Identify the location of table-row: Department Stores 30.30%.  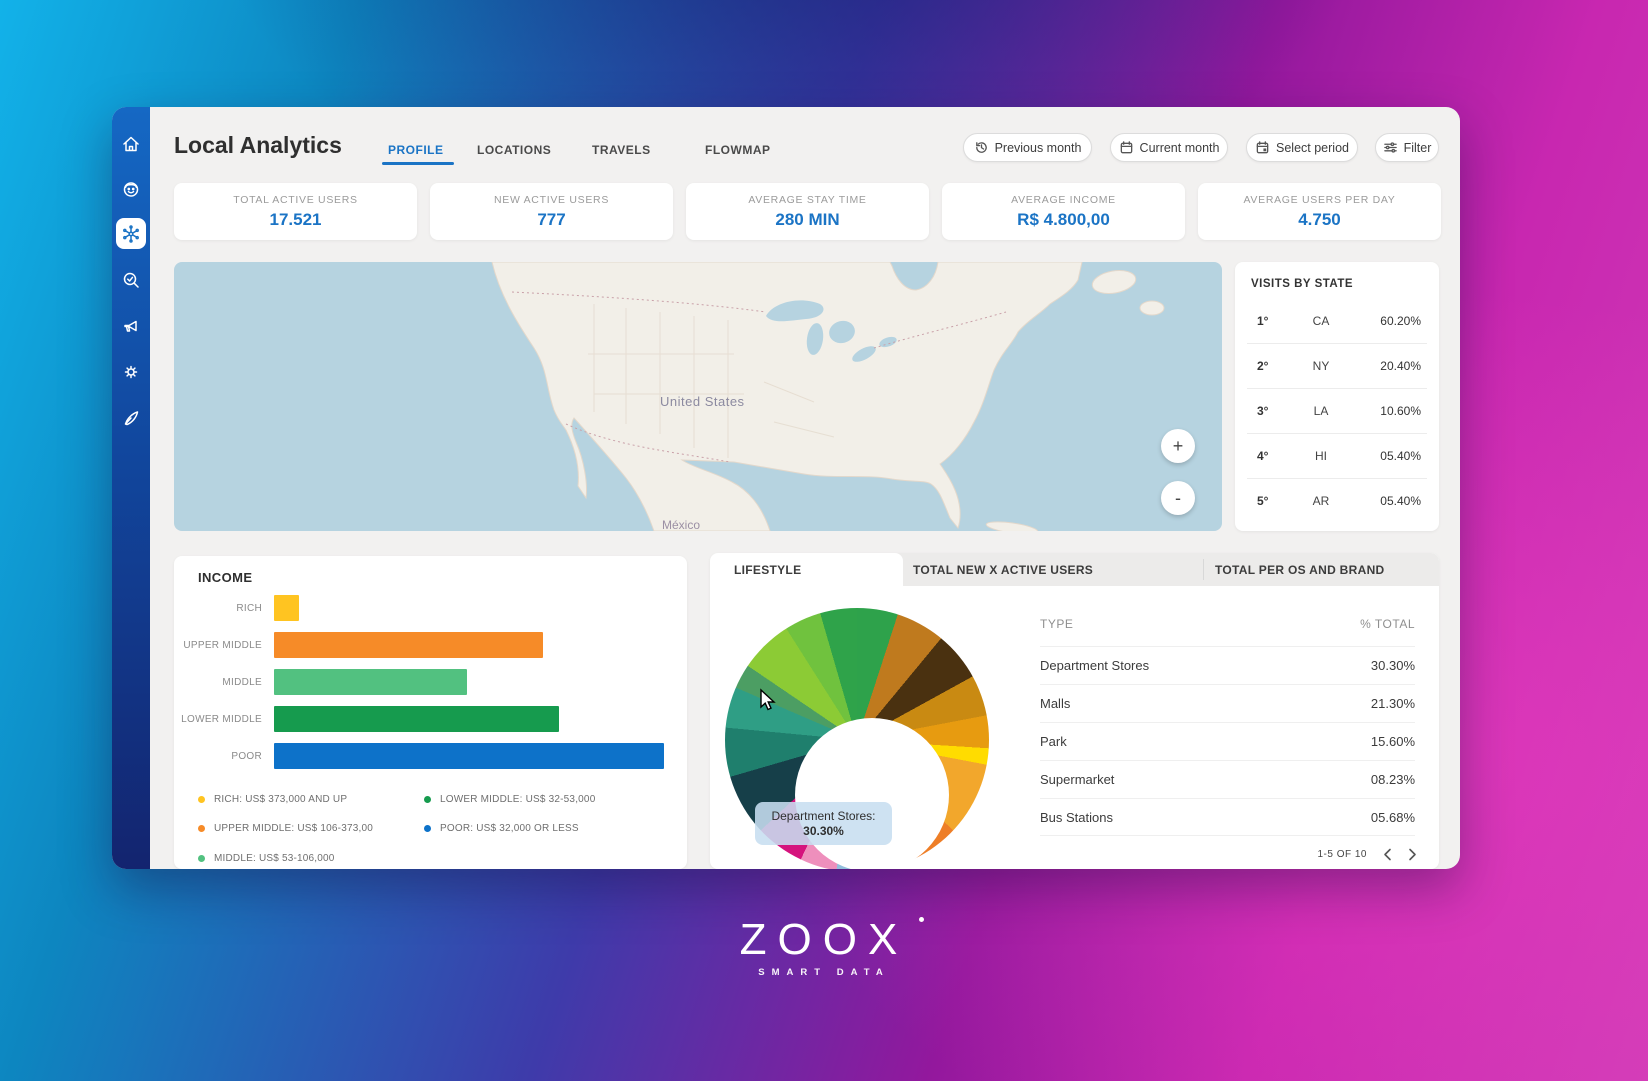
(1227, 665).